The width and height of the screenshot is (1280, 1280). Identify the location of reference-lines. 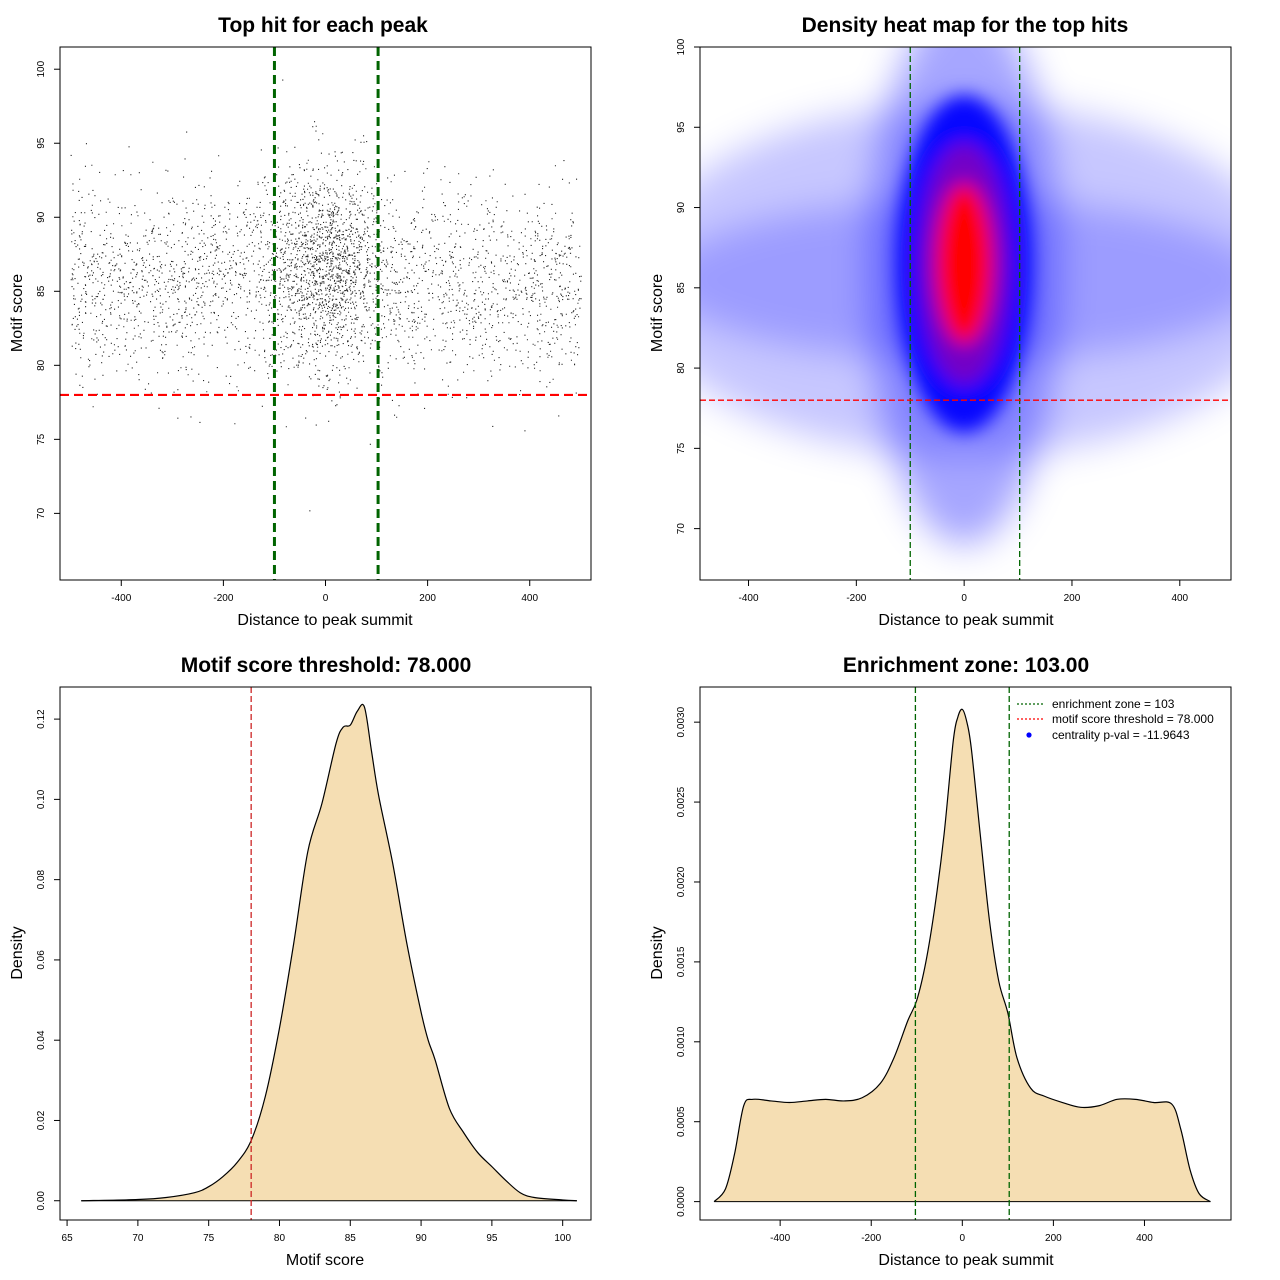
(962, 953).